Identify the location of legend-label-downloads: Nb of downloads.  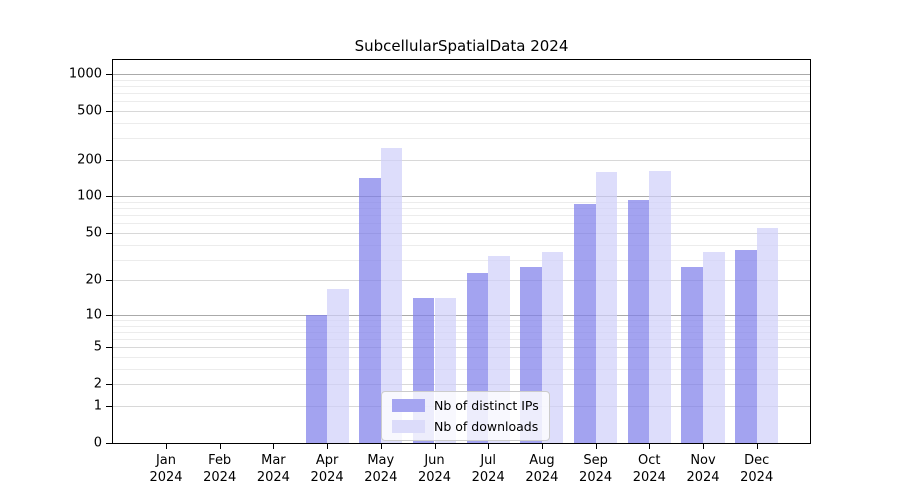
(486, 426).